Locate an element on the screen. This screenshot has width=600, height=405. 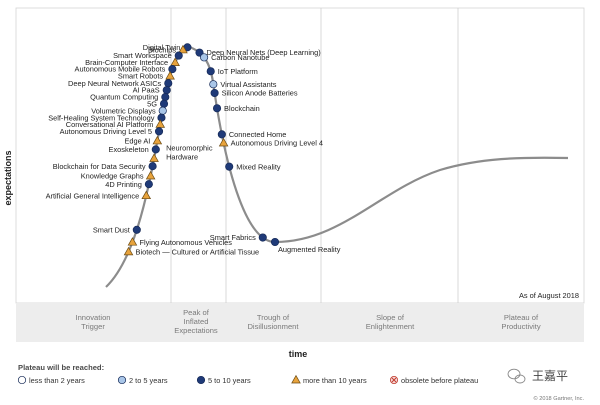
label-silicon-anode-batteries: Silicon Anode Batteries is located at coordinates (260, 93).